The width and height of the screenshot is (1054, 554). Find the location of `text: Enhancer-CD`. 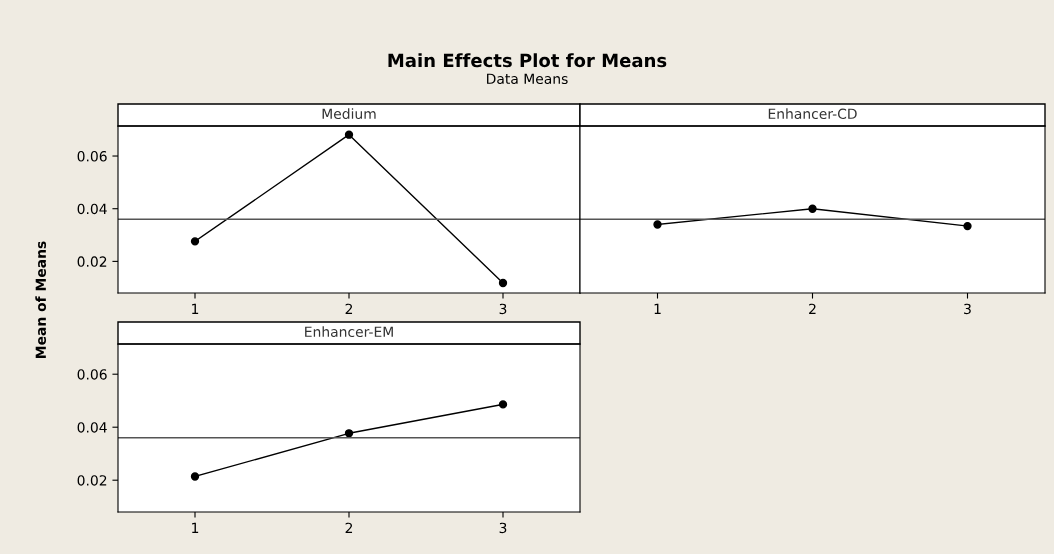

text: Enhancer-CD is located at coordinates (812, 114).